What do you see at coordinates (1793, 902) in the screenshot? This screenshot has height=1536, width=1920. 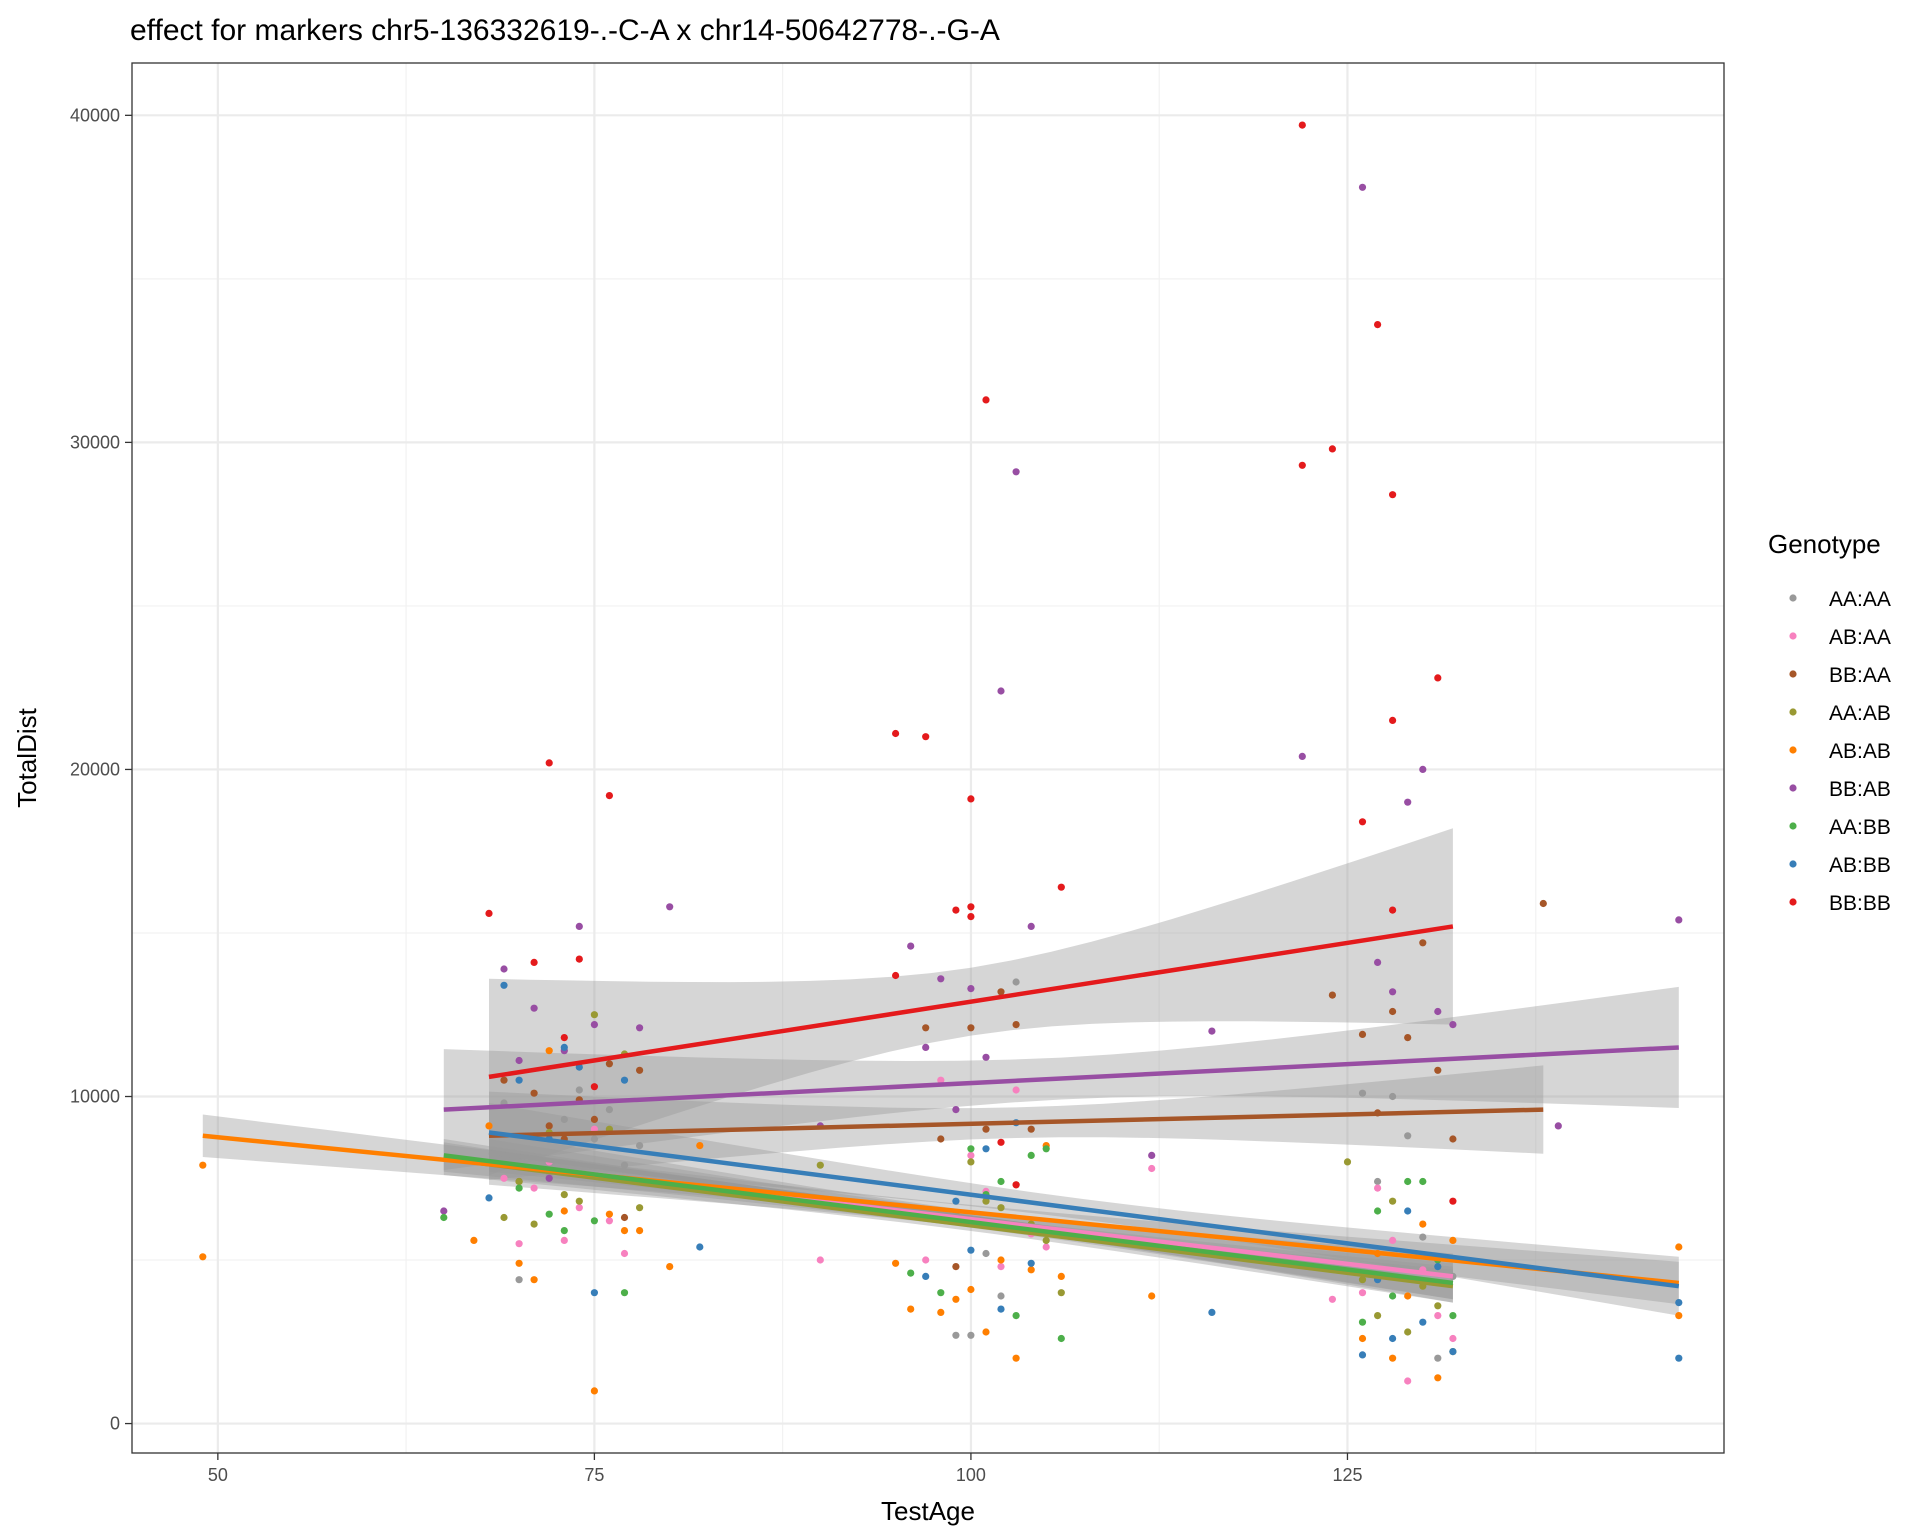 I see `legend-key-BB:BB` at bounding box center [1793, 902].